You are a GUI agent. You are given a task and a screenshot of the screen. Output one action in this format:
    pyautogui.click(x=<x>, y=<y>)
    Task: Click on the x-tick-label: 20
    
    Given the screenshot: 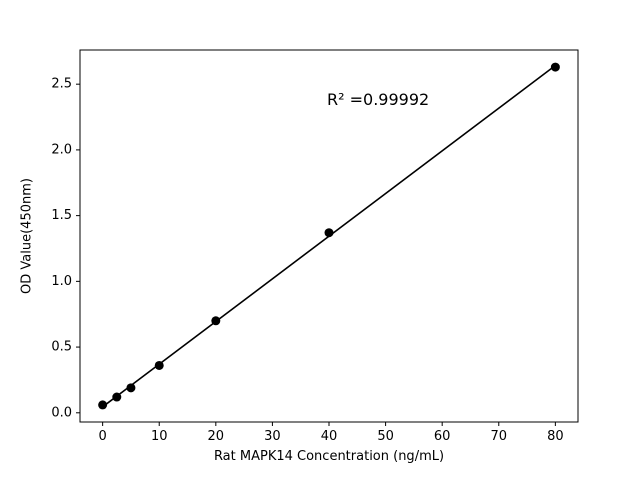 What is the action you would take?
    pyautogui.click(x=216, y=436)
    